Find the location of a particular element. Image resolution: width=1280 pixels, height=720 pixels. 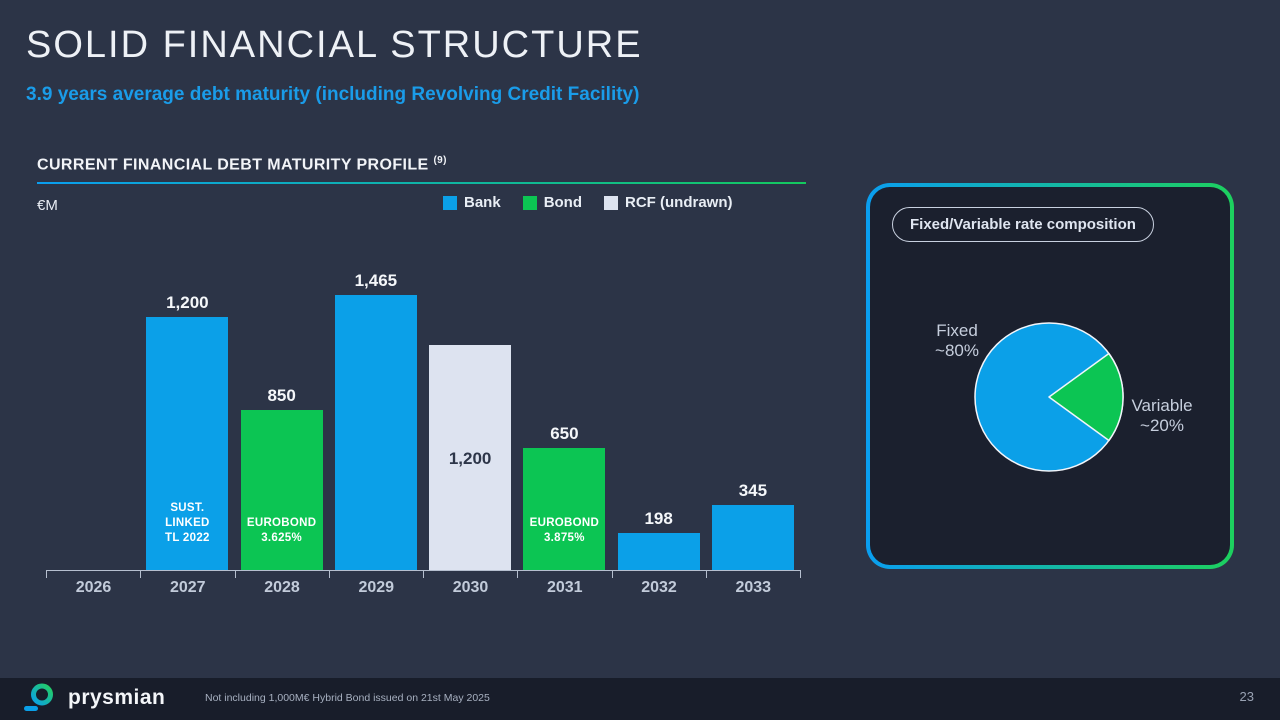

heading-divider is located at coordinates (421, 183).